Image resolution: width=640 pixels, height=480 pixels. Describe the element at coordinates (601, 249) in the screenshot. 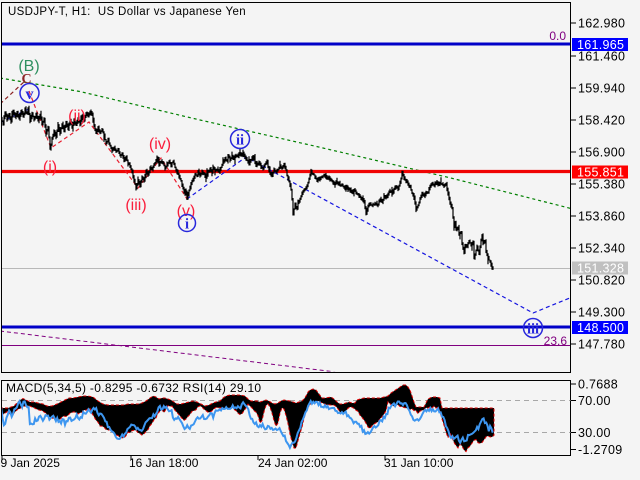

I see `svg-text: 152.340` at that location.